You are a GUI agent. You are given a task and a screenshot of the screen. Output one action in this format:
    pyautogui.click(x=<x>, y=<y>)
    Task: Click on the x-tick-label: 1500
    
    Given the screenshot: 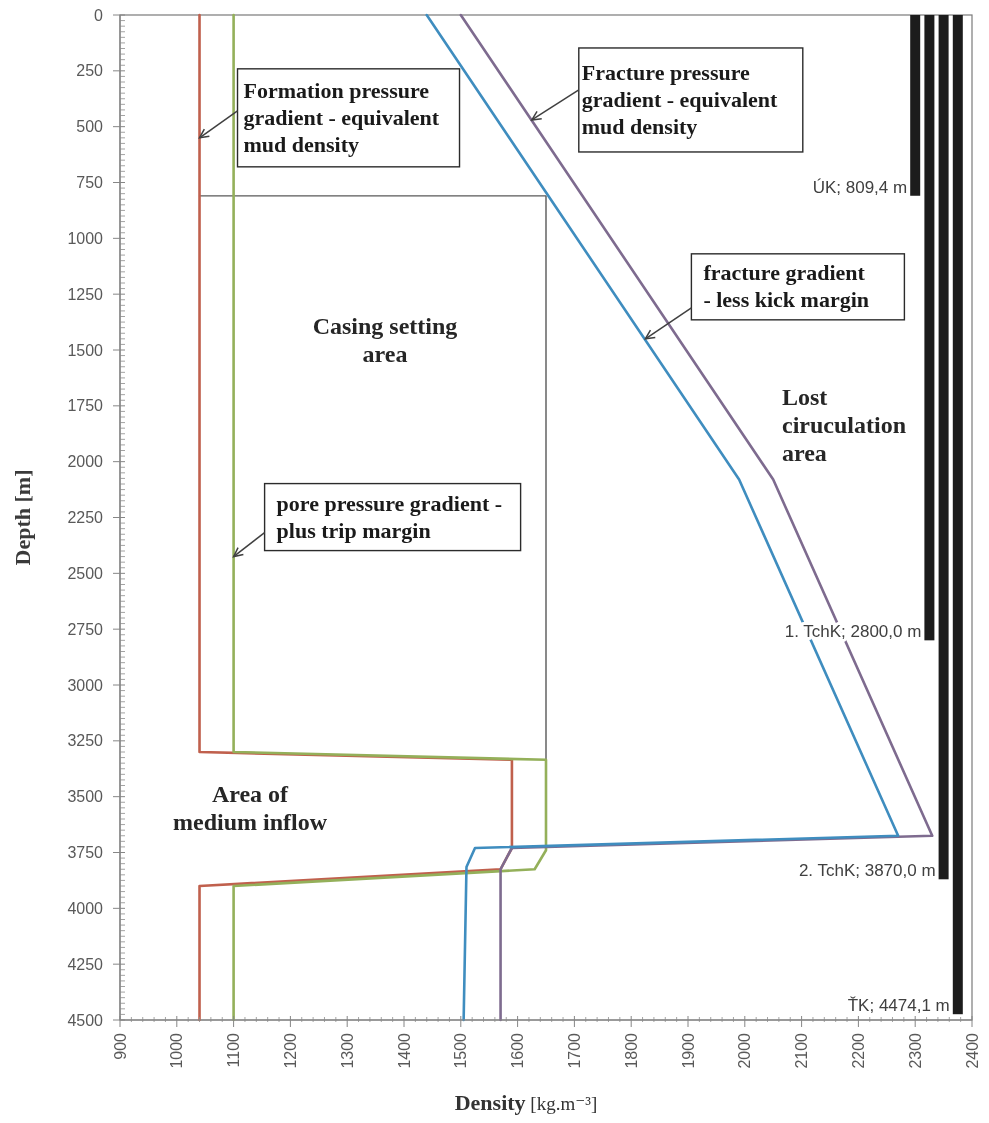 What is the action you would take?
    pyautogui.click(x=461, y=1050)
    